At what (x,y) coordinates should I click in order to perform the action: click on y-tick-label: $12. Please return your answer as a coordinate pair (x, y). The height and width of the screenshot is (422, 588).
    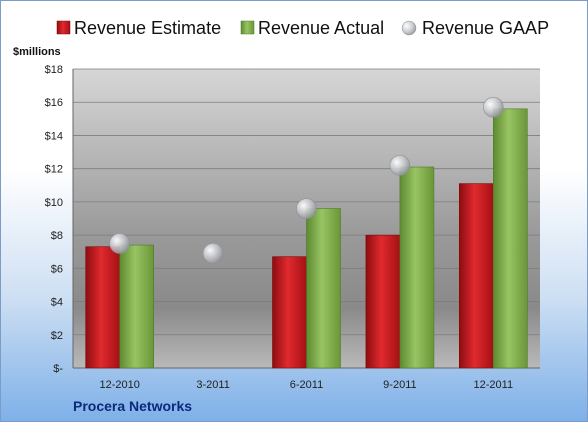
    Looking at the image, I should click on (54, 170).